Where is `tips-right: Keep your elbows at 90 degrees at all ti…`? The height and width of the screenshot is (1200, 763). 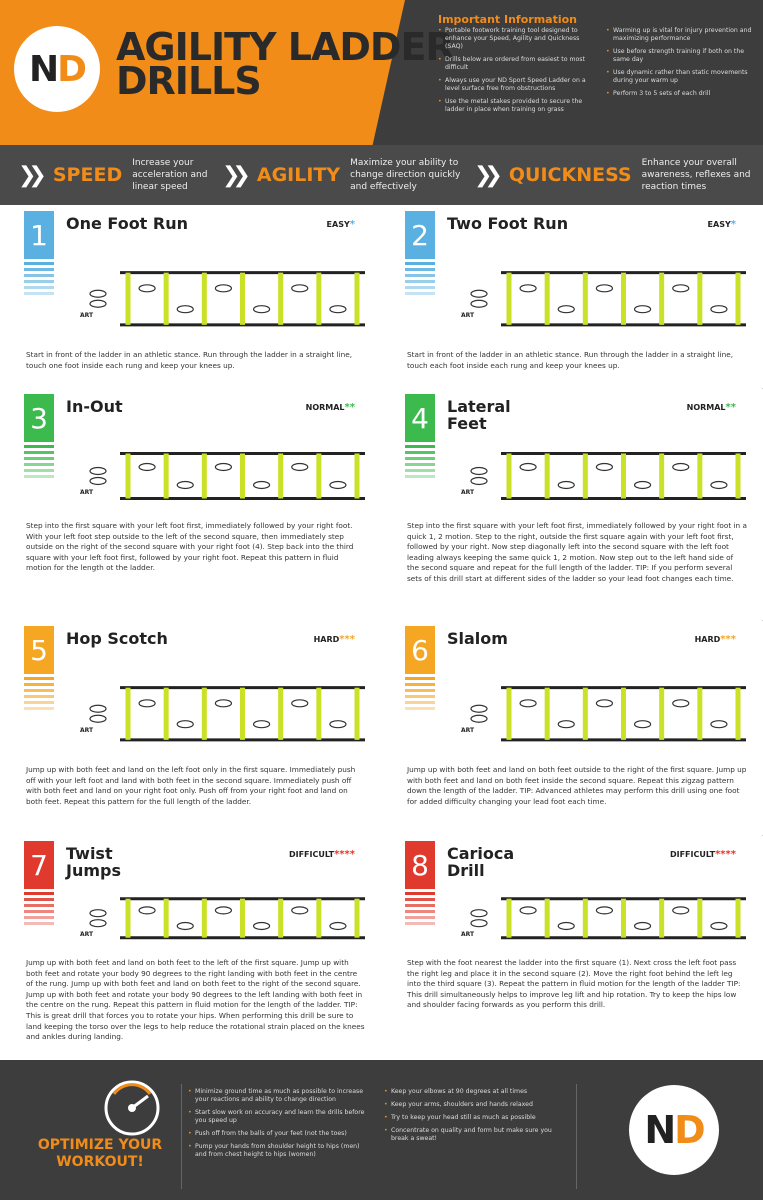 tips-right: Keep your elbows at 90 degrees at all ti… is located at coordinates (474, 1118).